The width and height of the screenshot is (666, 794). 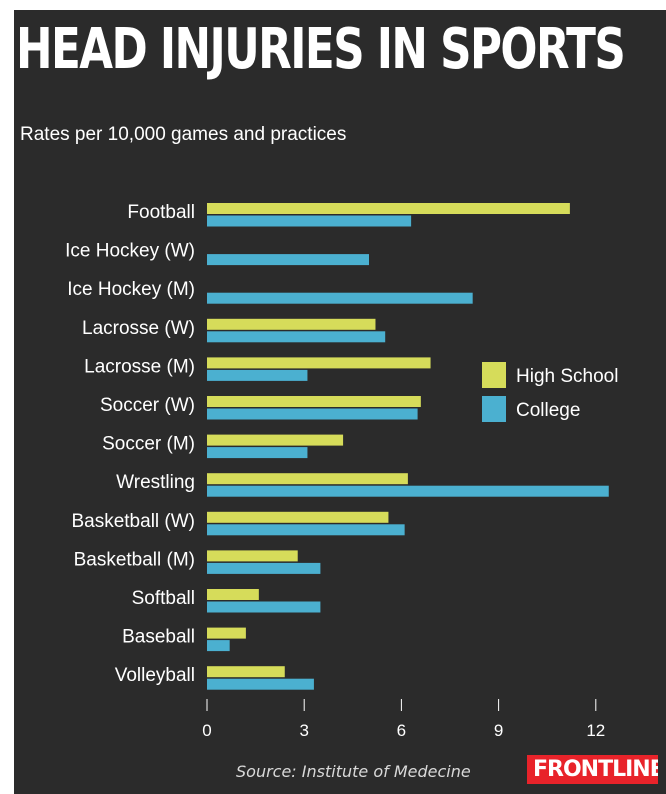 What do you see at coordinates (134, 559) in the screenshot?
I see `category-label: Basketball (M)` at bounding box center [134, 559].